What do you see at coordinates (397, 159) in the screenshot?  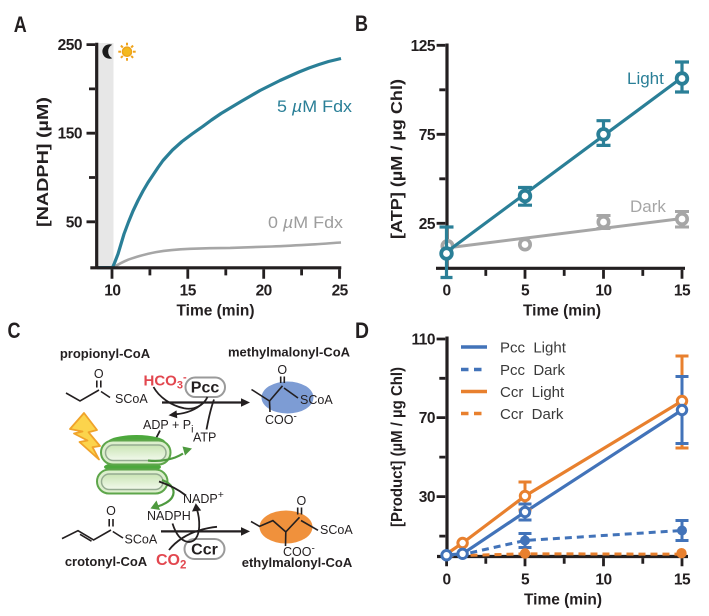 I see `svg-text: [ATP] (µM / µg Chl)` at bounding box center [397, 159].